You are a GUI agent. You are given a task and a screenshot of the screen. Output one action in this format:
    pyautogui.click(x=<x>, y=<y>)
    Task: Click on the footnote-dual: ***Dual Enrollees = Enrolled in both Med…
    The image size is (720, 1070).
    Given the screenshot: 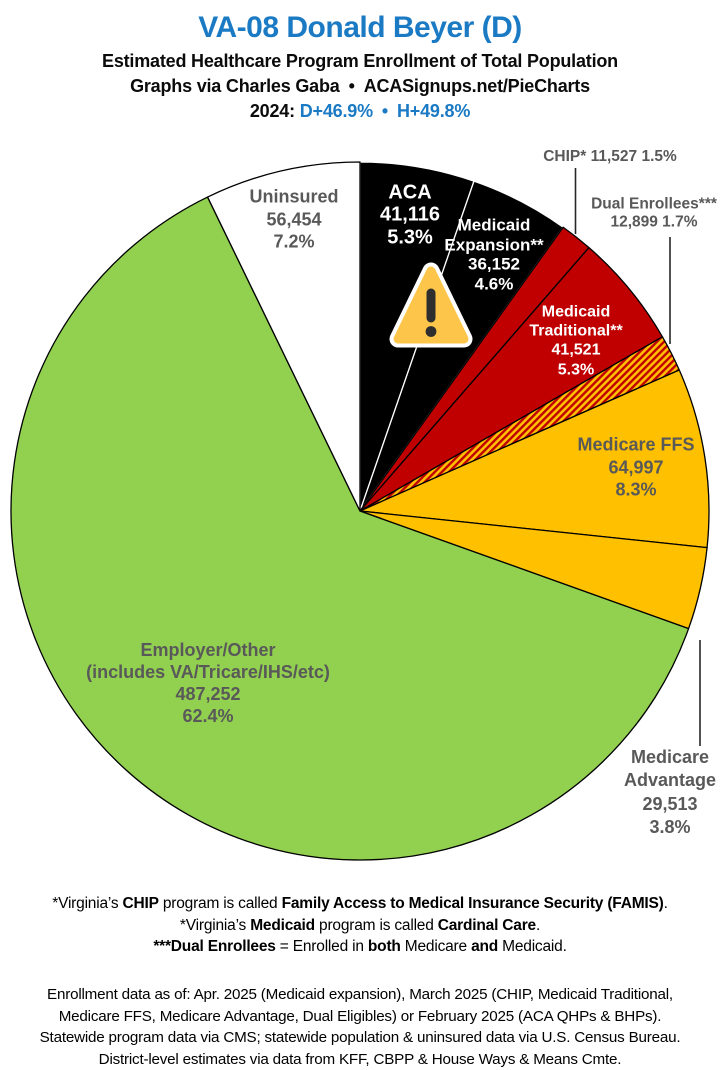 What is the action you would take?
    pyautogui.click(x=360, y=946)
    